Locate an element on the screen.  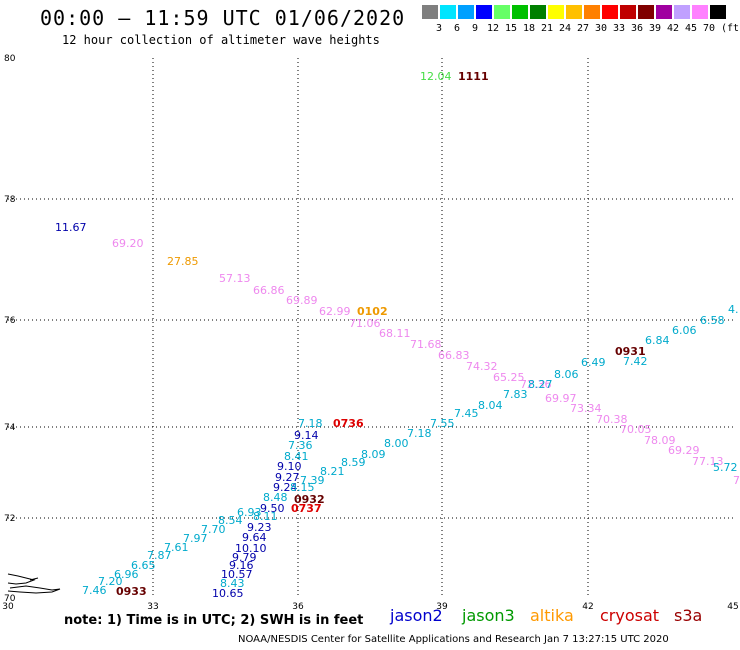
measurement-label: 7.42 is located at coordinates (635, 361).